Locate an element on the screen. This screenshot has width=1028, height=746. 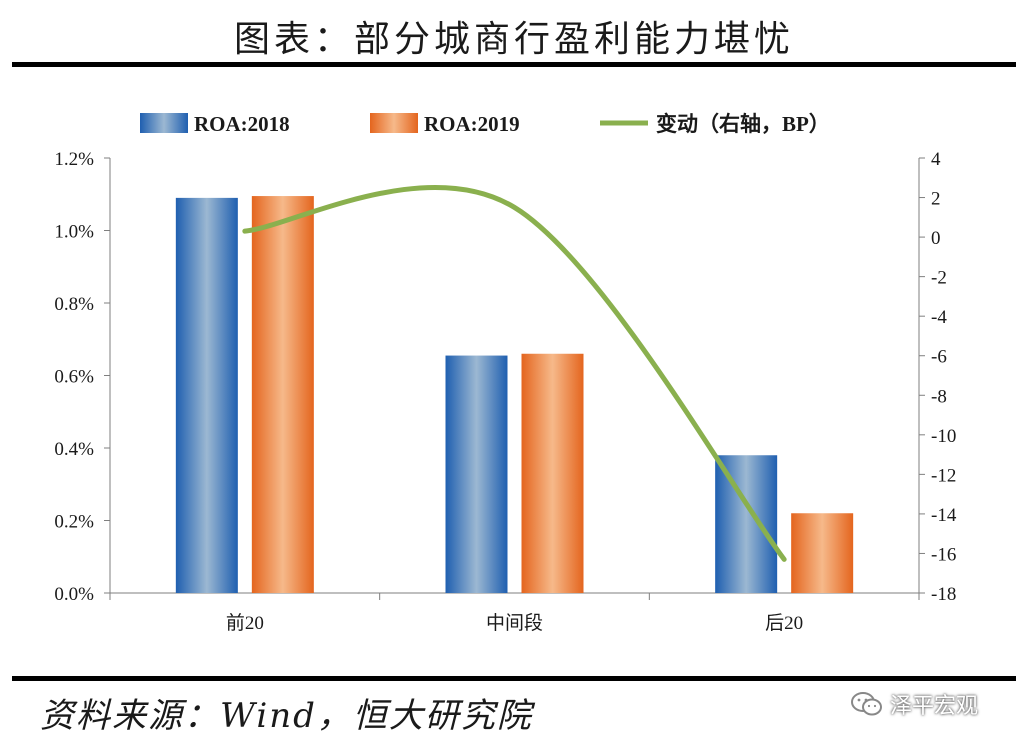
x-axis-ticks: 前20 中间段 后20 is located at coordinates (514, 613).